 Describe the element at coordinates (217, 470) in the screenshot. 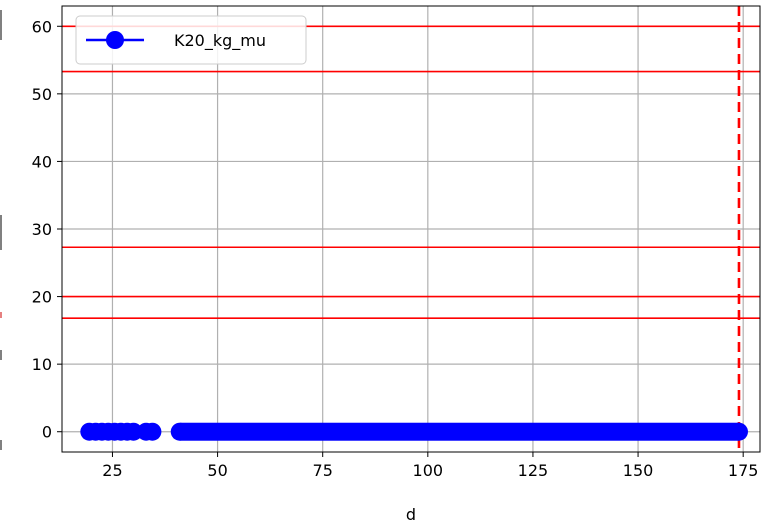

I see `x-tick-label: 50` at that location.